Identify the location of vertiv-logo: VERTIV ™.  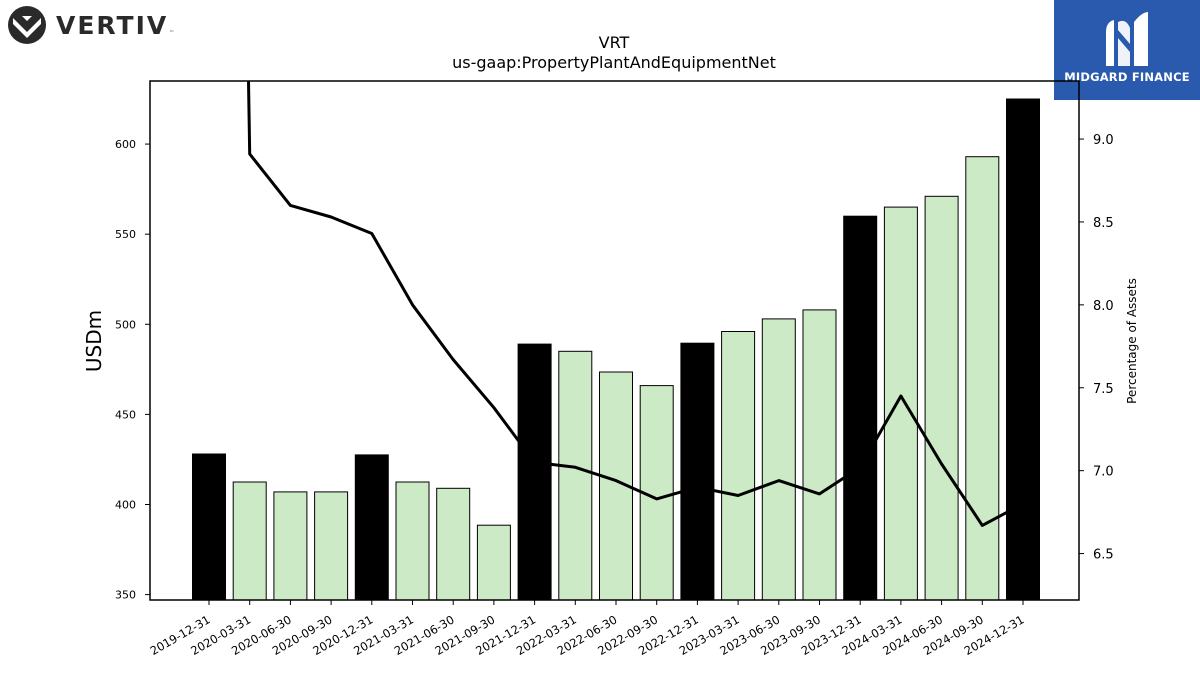
(91, 25).